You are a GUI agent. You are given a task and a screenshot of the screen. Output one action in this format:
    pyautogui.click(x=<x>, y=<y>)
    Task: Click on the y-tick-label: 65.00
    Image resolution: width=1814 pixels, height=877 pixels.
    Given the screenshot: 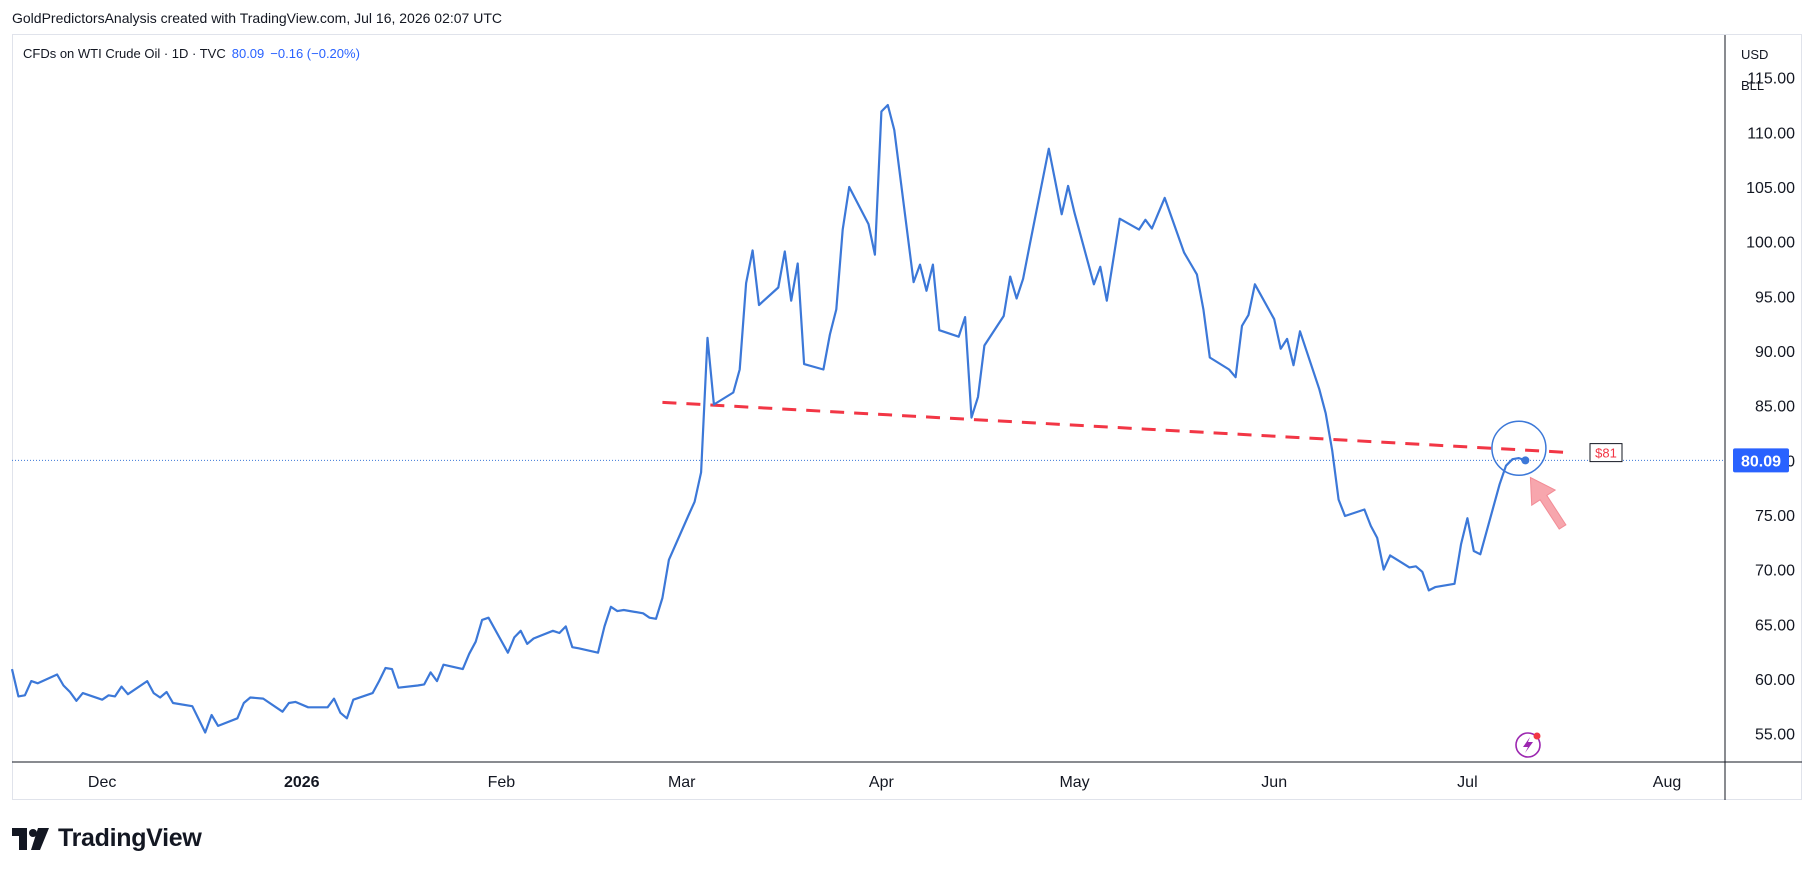 What is the action you would take?
    pyautogui.click(x=1775, y=625)
    